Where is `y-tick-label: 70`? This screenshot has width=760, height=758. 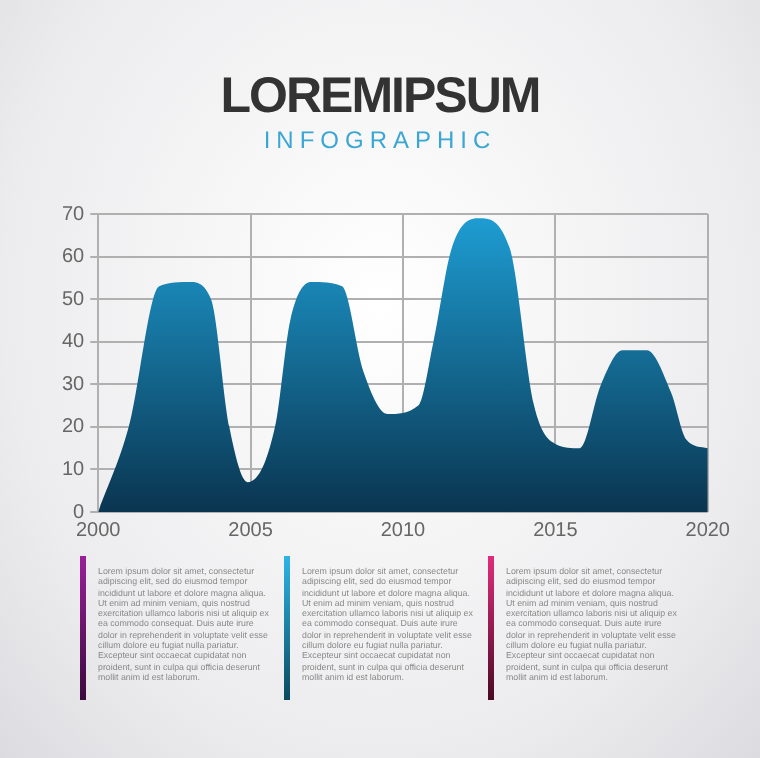 y-tick-label: 70 is located at coordinates (74, 214).